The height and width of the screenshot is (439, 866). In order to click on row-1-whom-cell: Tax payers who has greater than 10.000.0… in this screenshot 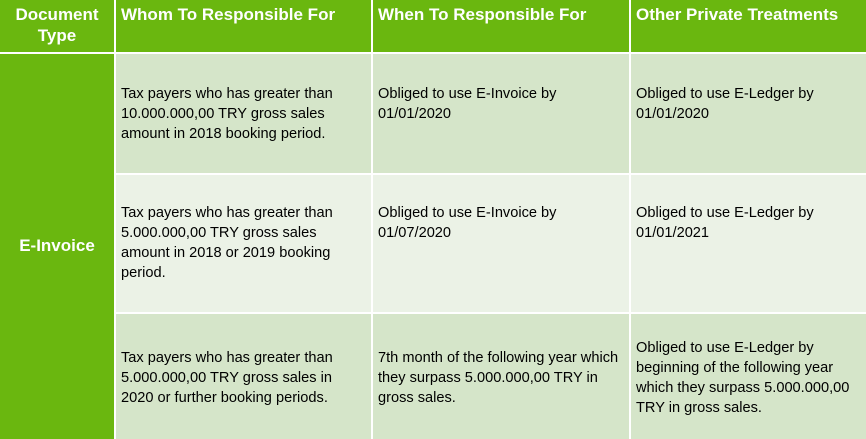, I will do `click(243, 113)`.